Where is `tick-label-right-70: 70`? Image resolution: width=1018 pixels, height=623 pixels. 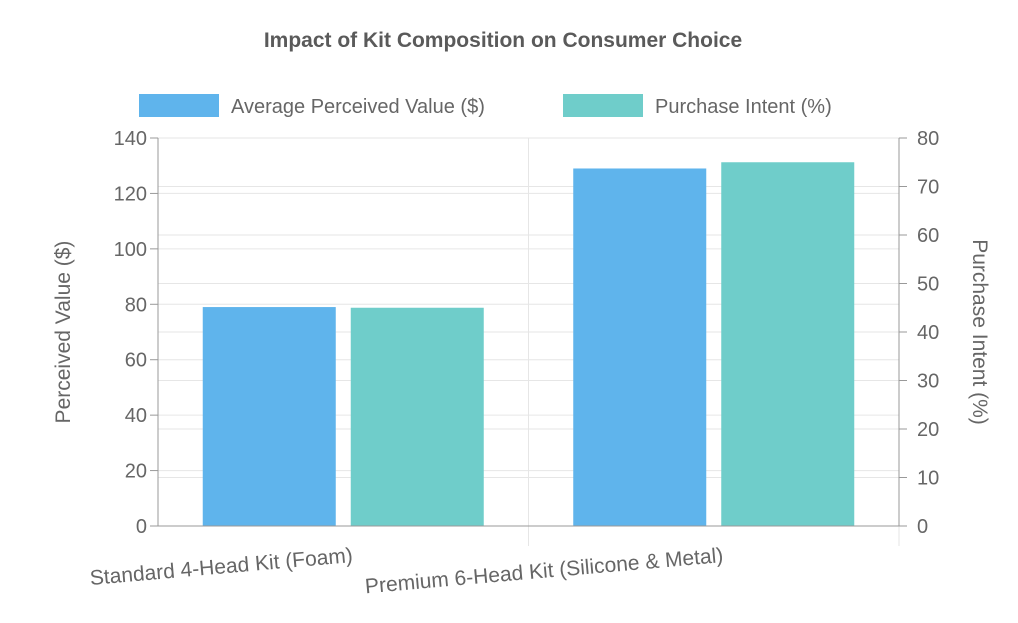
tick-label-right-70: 70 is located at coordinates (928, 188).